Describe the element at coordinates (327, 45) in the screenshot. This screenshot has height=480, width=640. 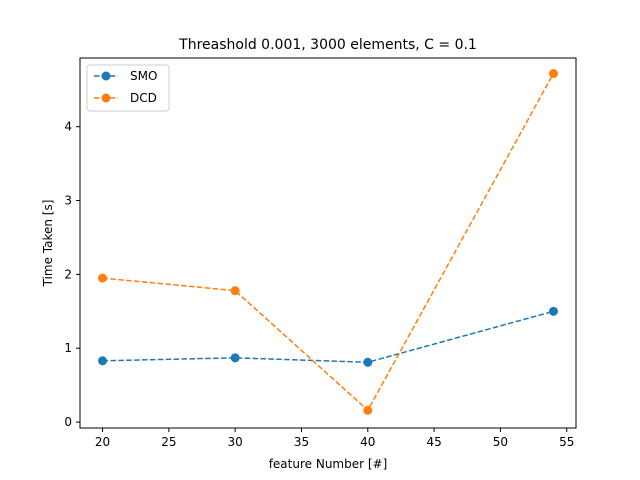
I see `chart-title: Threashold 0.001, 3000 elements, C = 0.1` at that location.